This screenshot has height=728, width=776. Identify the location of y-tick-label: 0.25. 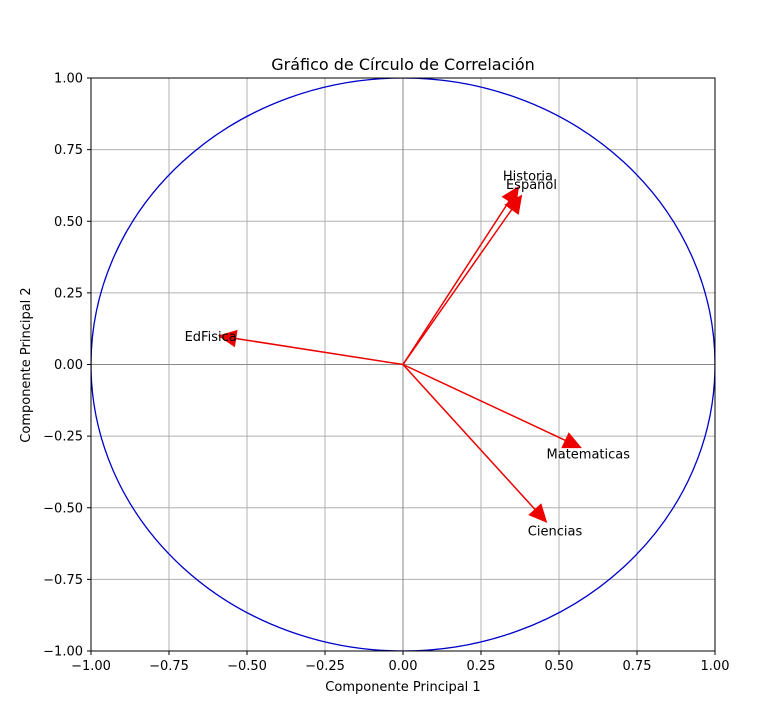
(68, 293).